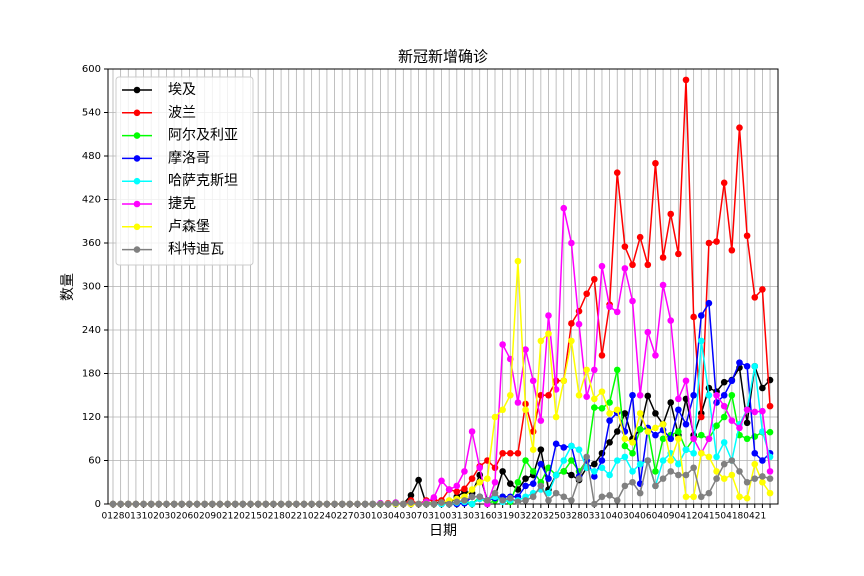 Image resolution: width=864 pixels, height=576 pixels. What do you see at coordinates (196, 250) in the screenshot?
I see `legend-label: 科特迪瓦` at bounding box center [196, 250].